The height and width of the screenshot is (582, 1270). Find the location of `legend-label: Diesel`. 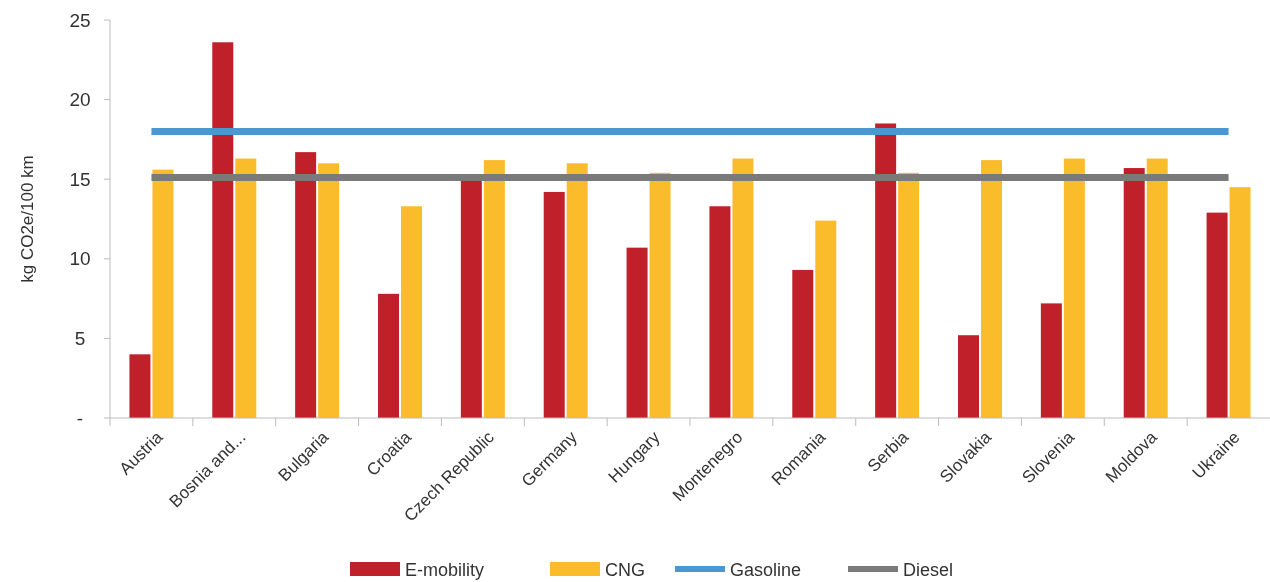

legend-label: Diesel is located at coordinates (928, 570).